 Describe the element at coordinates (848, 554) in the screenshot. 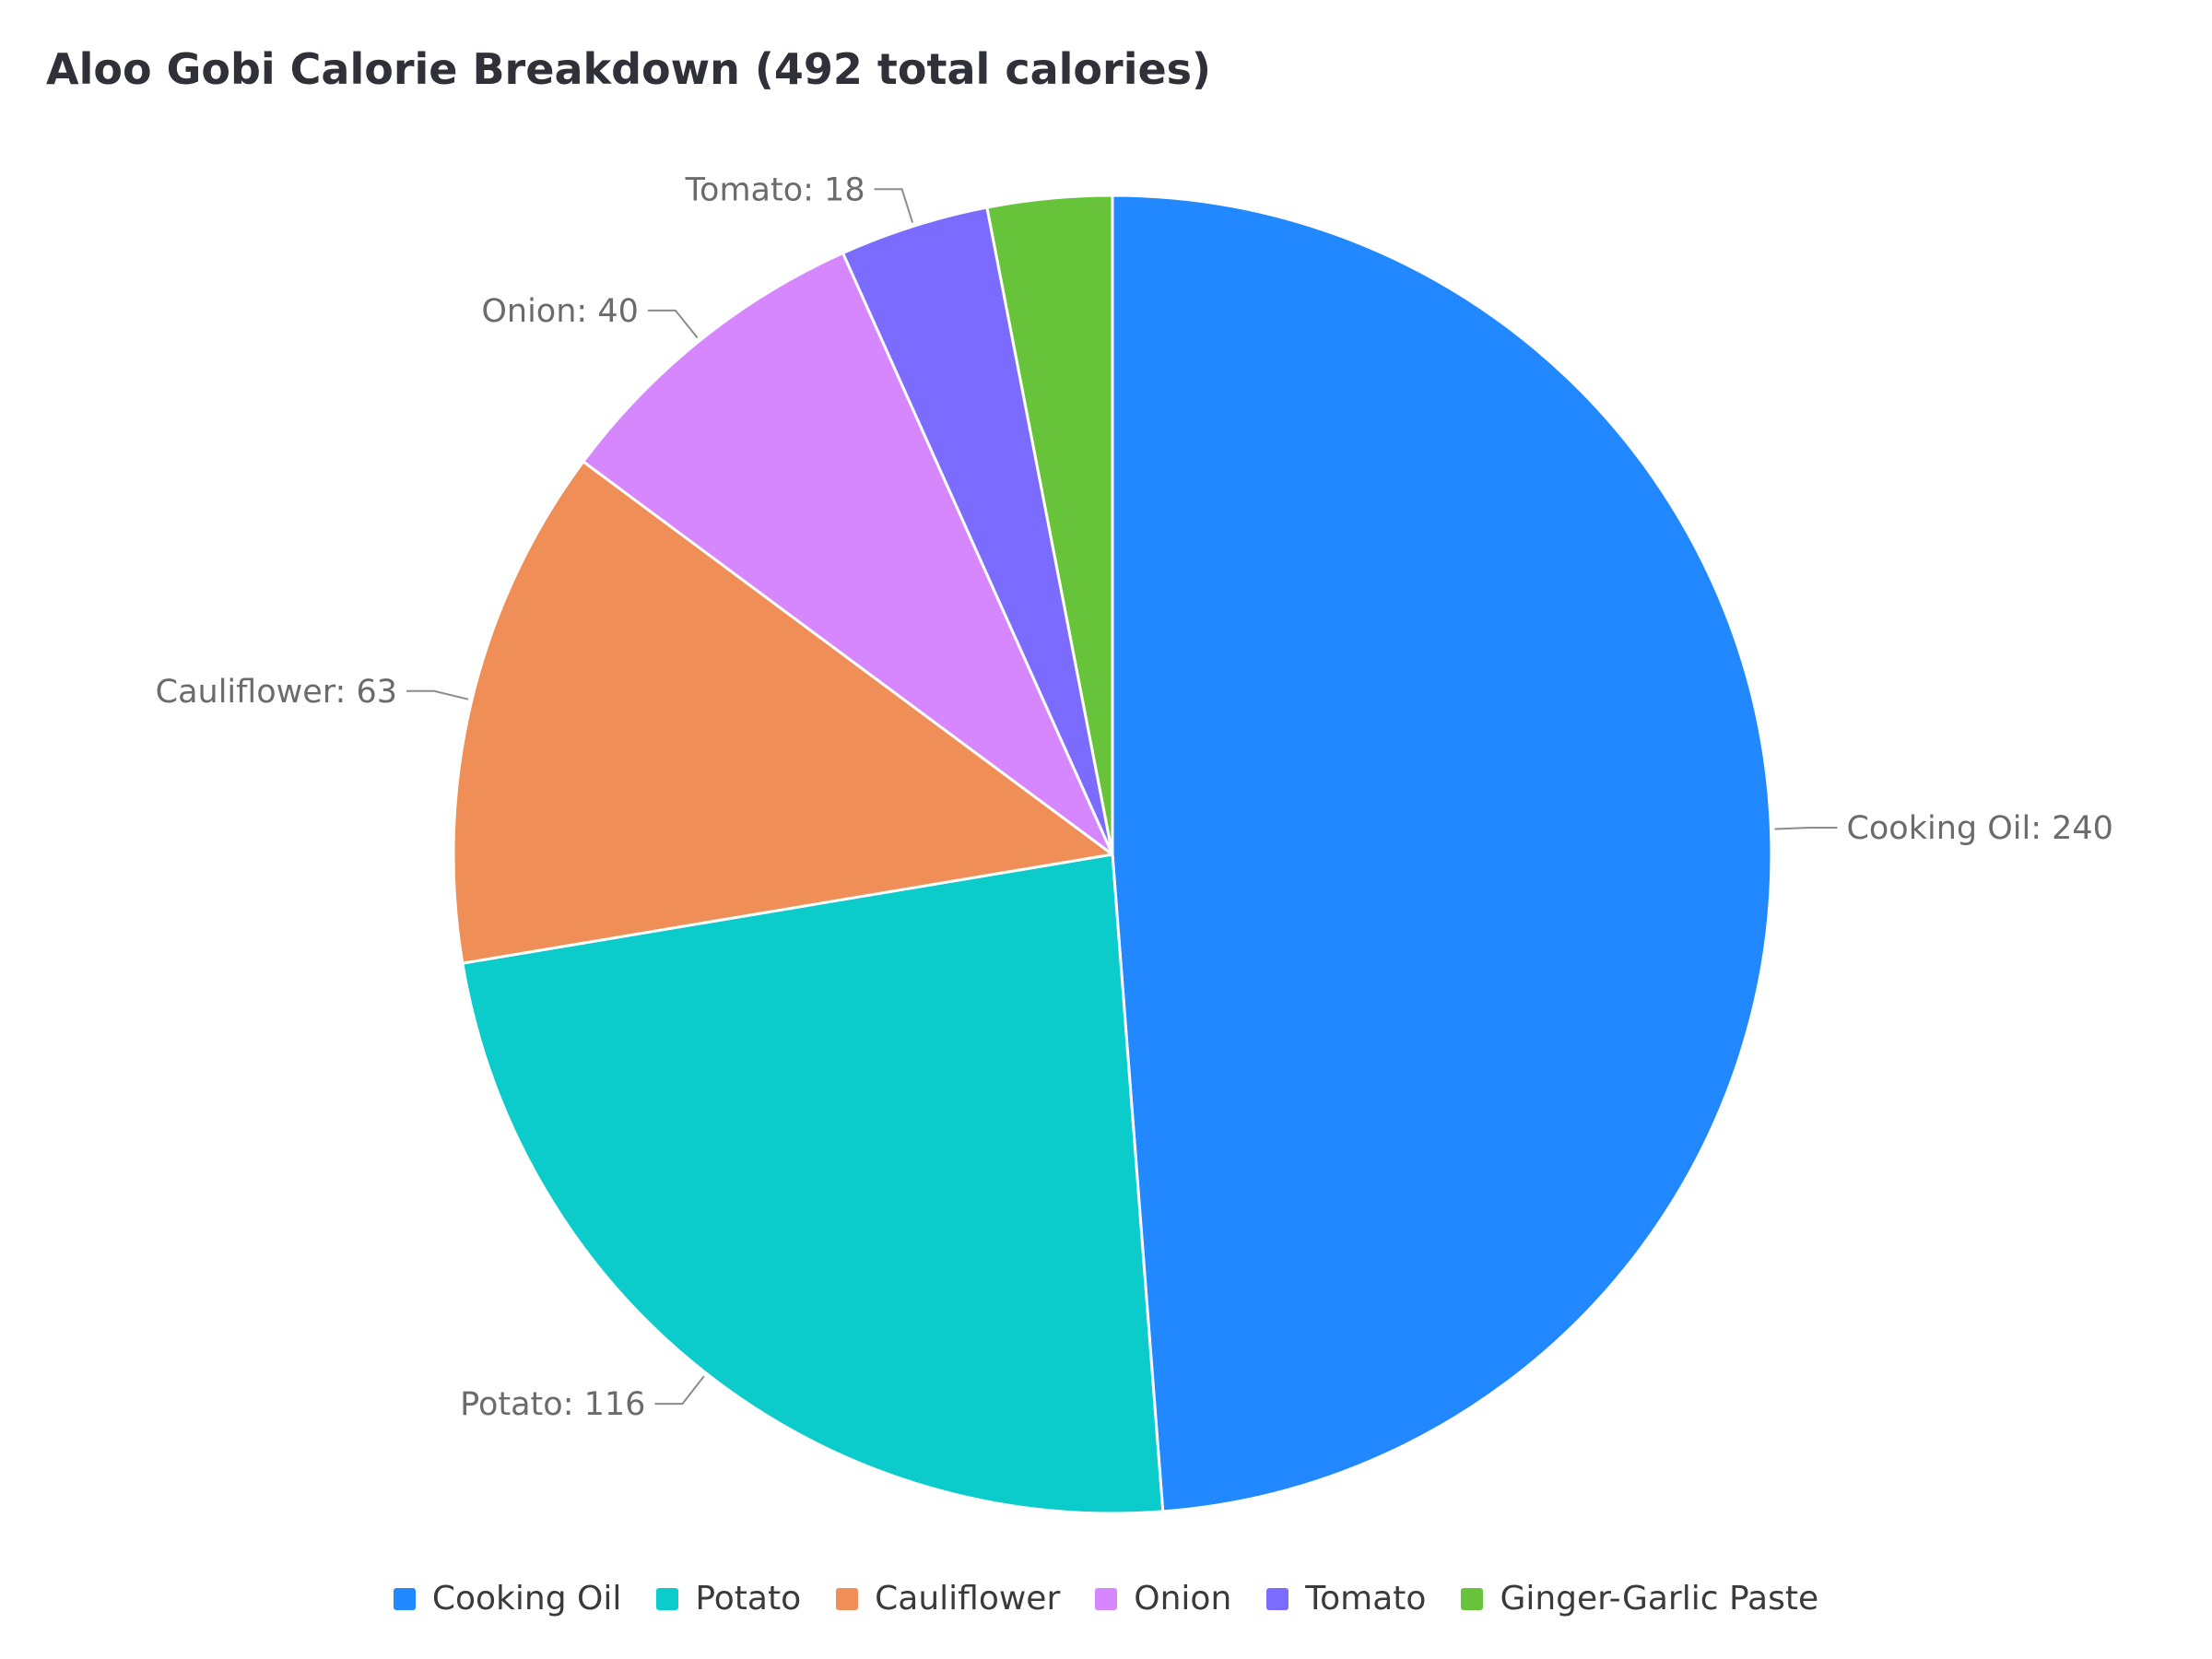

I see `pie-slice-onion` at that location.